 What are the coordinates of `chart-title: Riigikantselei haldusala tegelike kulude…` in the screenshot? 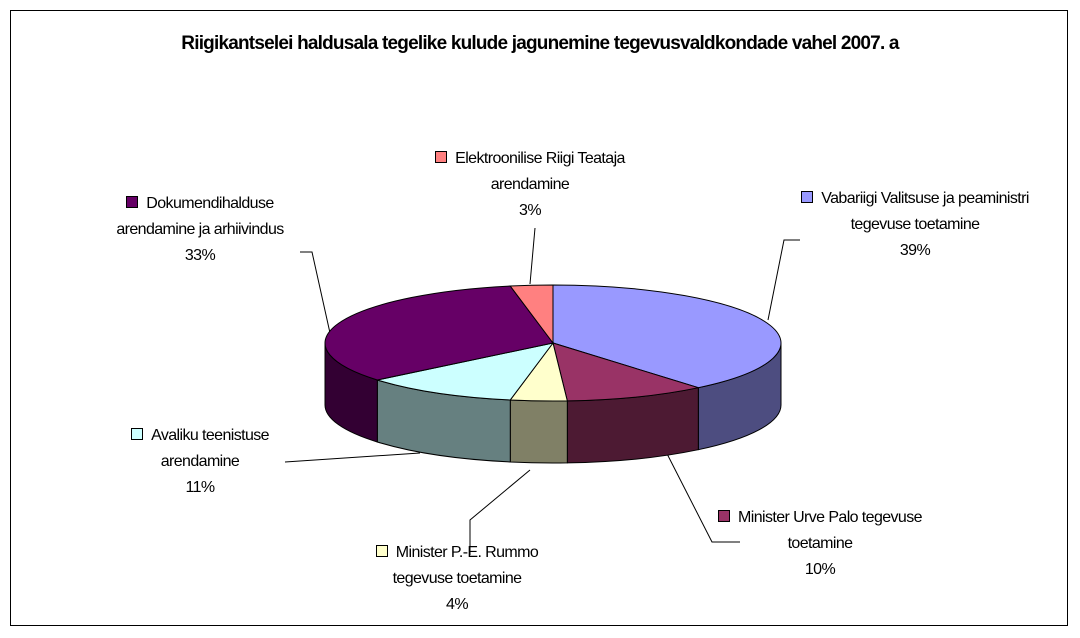 It's located at (540, 43).